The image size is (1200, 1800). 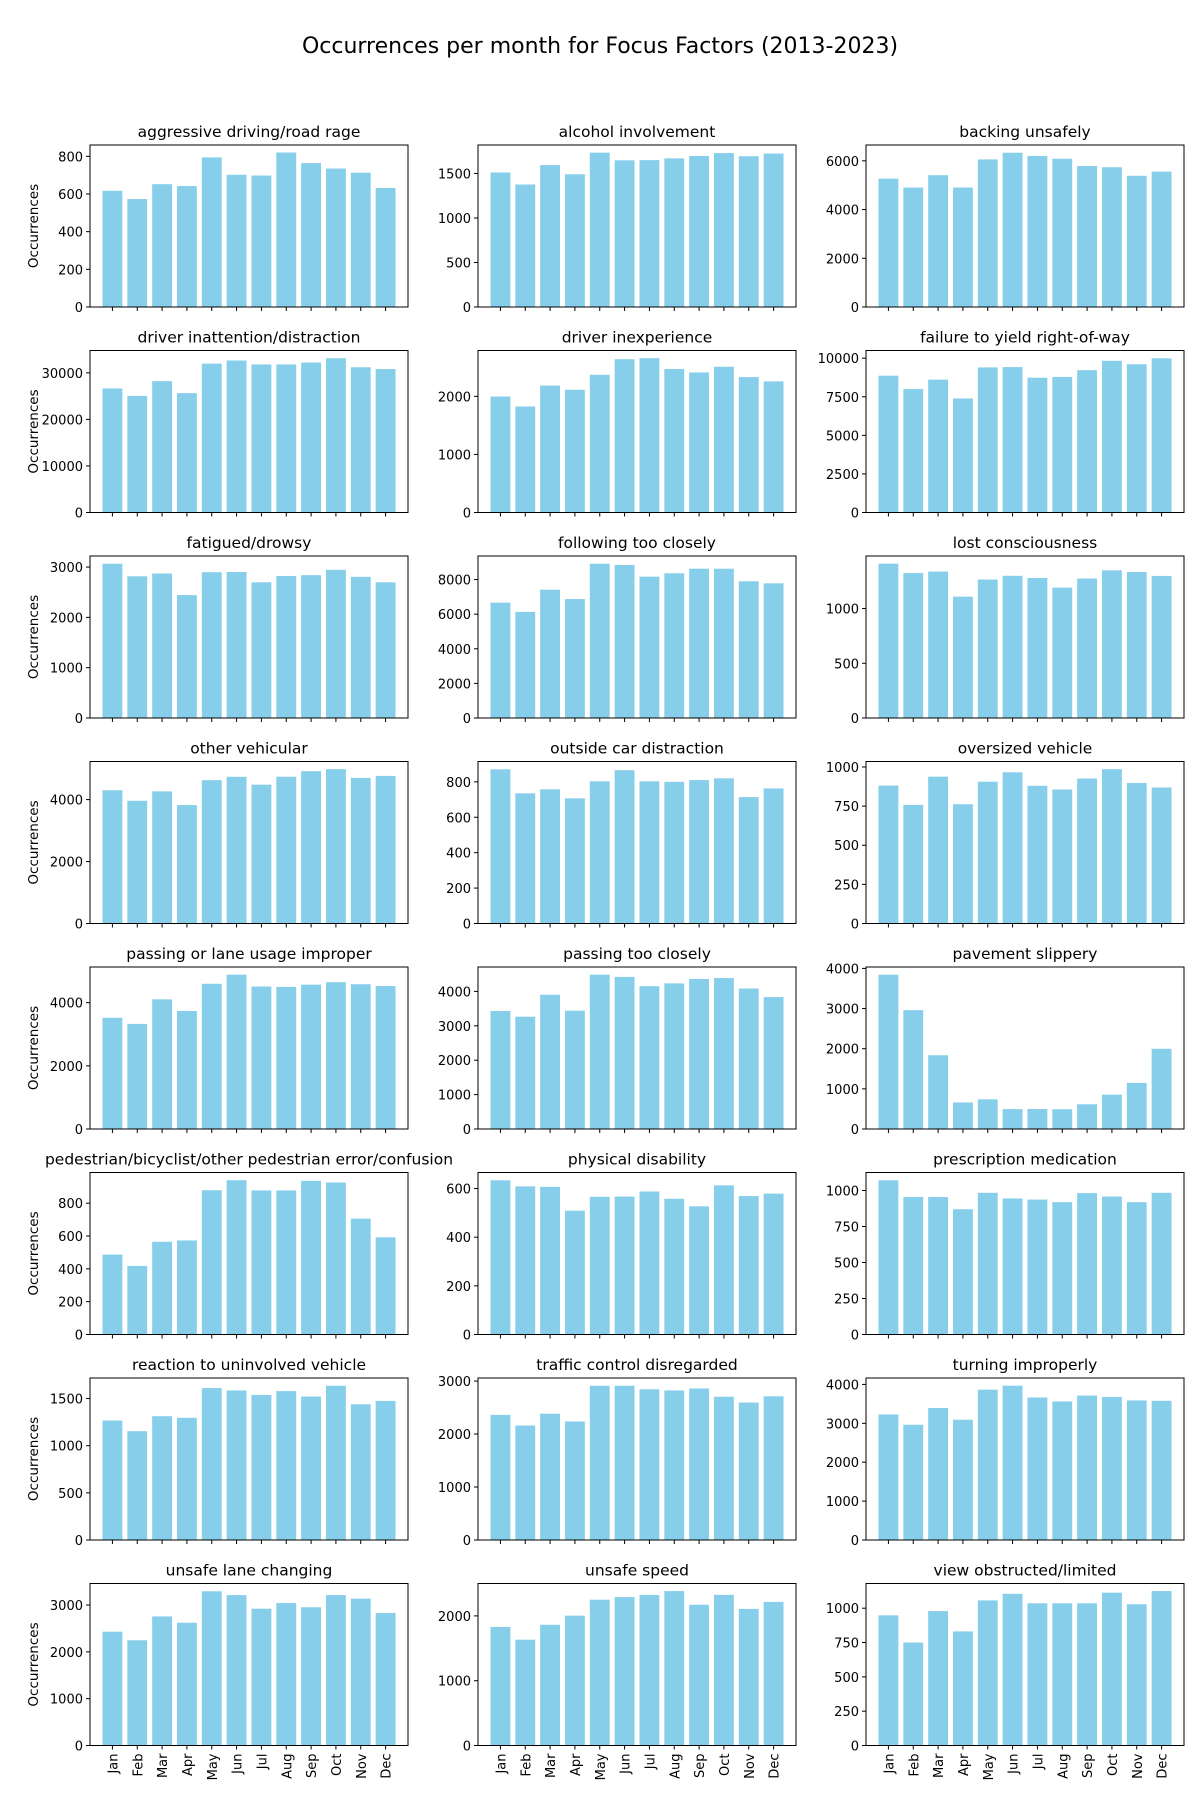 I want to click on subplot-title: driver inattention/distraction, so click(x=249, y=338).